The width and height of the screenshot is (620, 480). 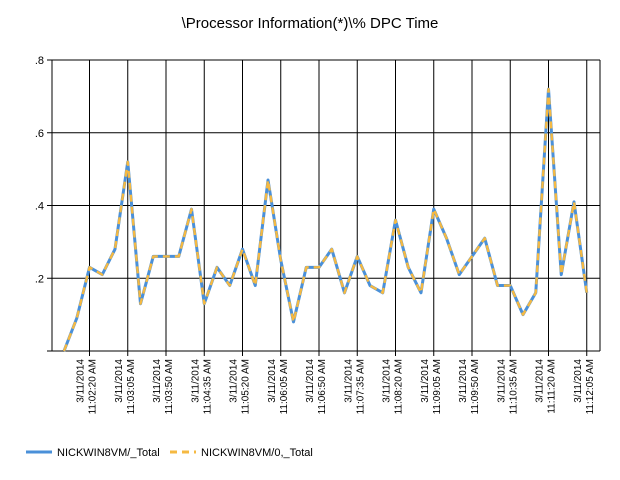 I want to click on x-tick-label: 3/11/2014 11:11:20 AM, so click(x=546, y=386).